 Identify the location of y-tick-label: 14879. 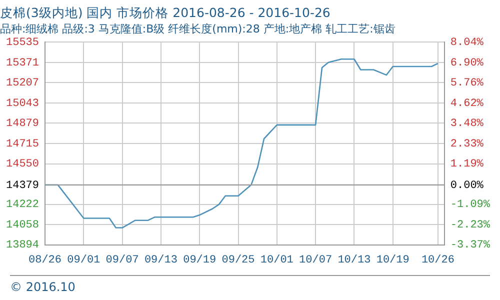
(23, 124).